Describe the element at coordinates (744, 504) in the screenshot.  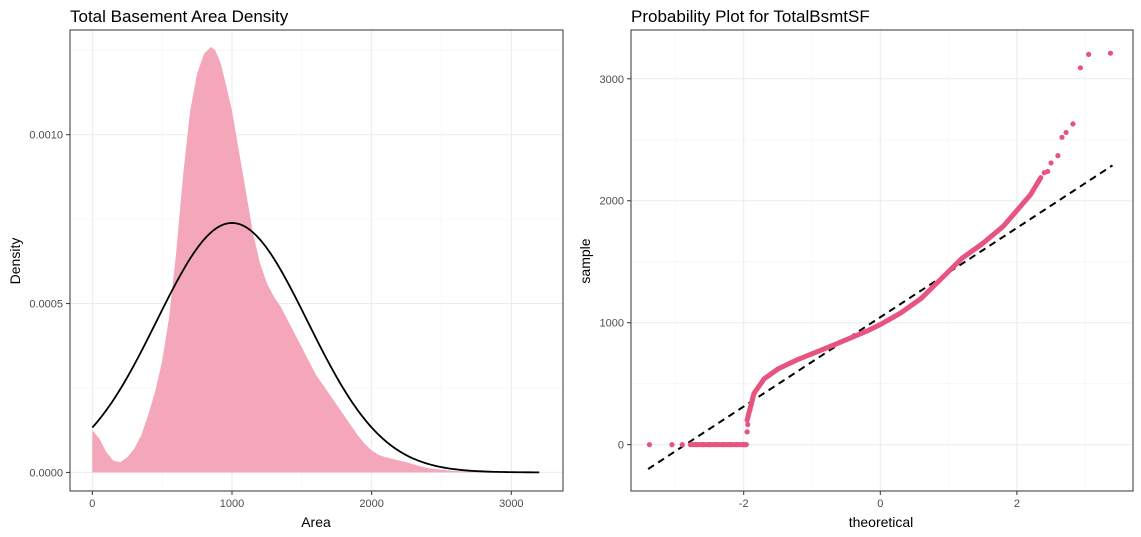
I see `probability-x-tick-label: -2` at that location.